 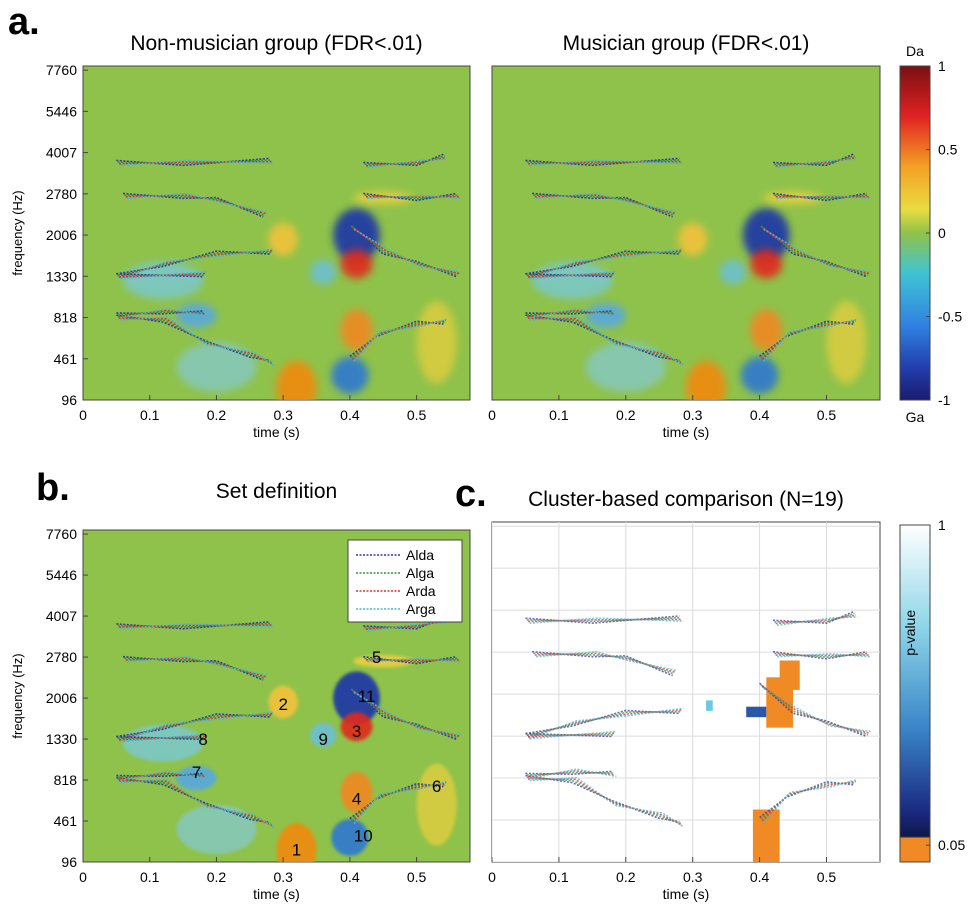 What do you see at coordinates (66, 359) in the screenshot?
I see `y-tick-label: 461` at bounding box center [66, 359].